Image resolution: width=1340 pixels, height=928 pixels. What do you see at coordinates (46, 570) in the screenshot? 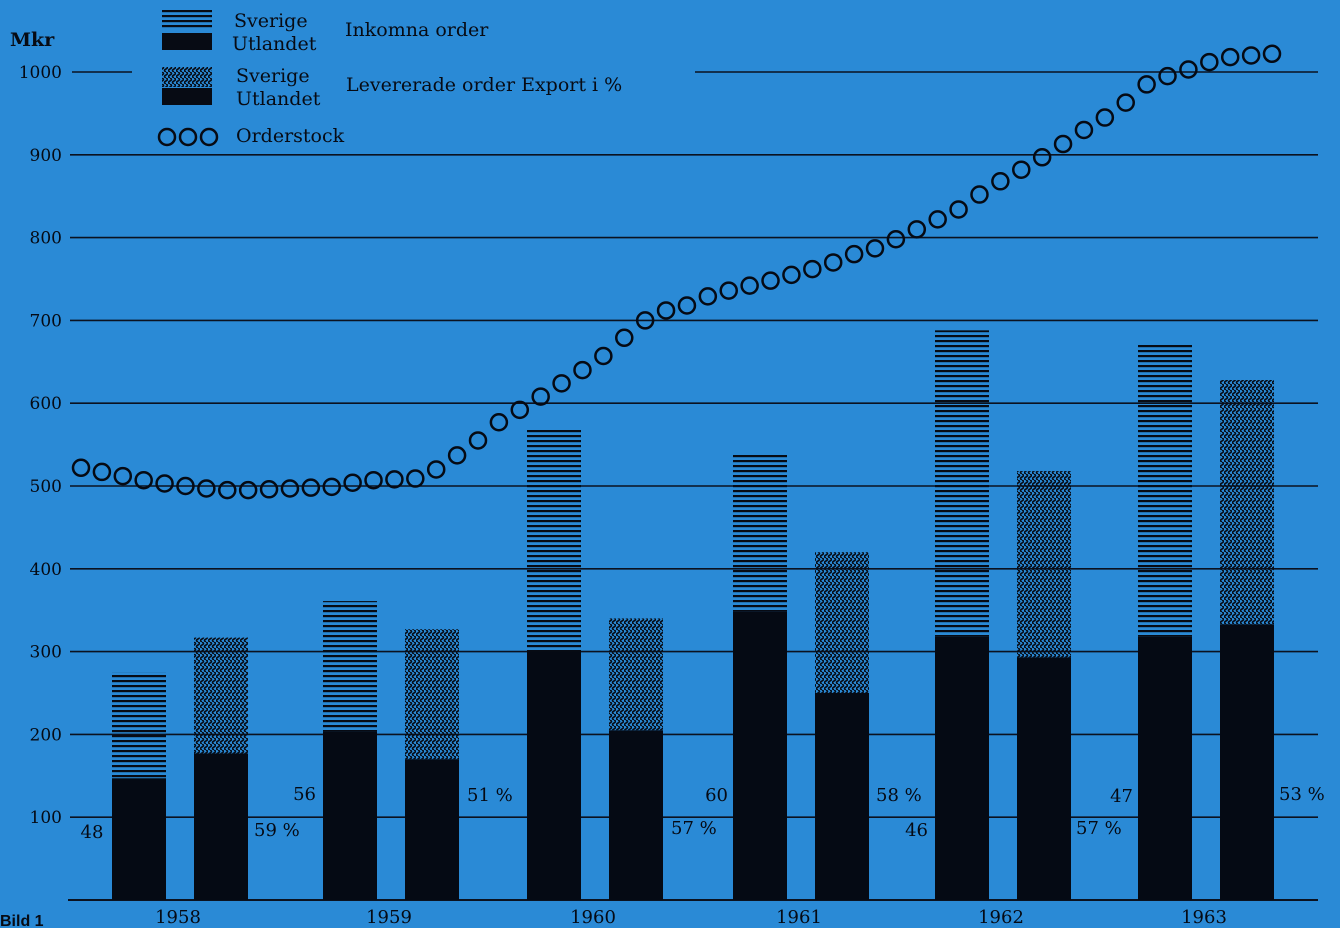
I see `y-tick-label: 400` at bounding box center [46, 570].